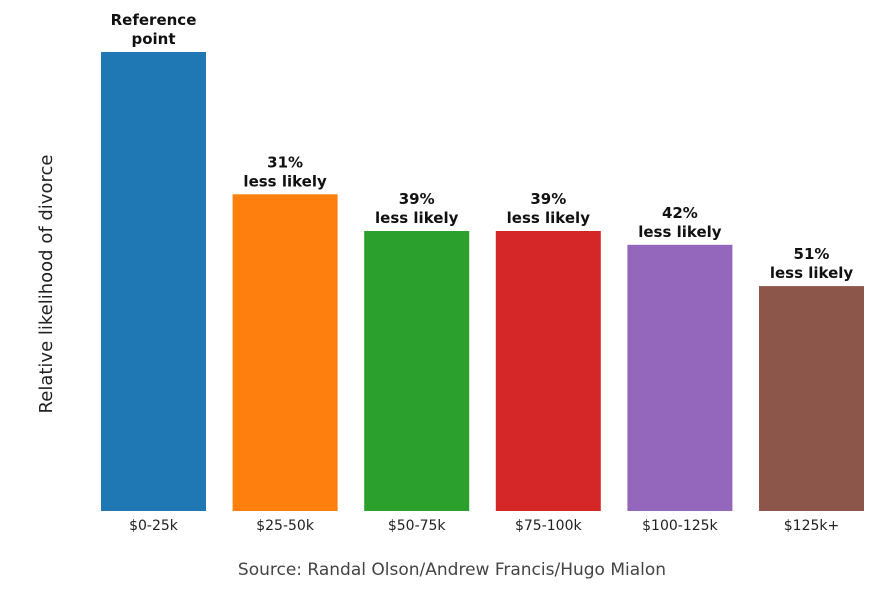  I want to click on x-tick-label-2: $50-75k, so click(417, 526).